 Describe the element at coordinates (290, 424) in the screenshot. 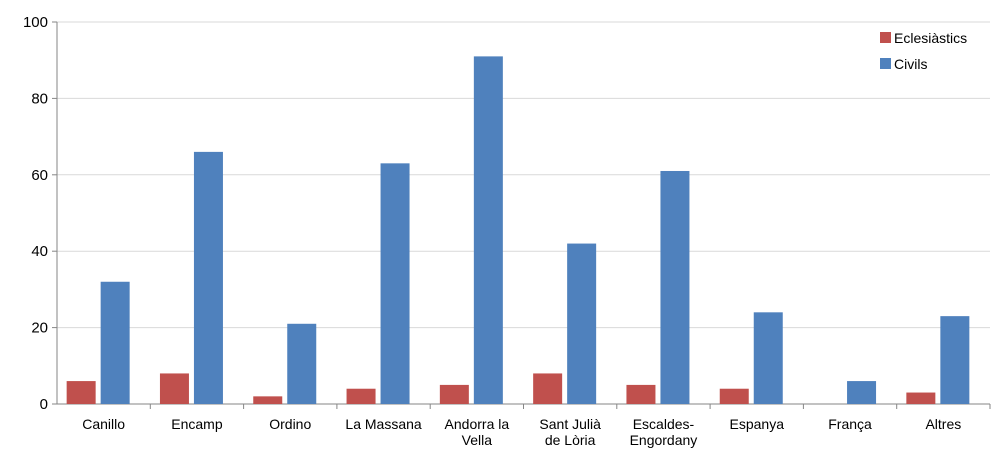

I see `x-tick-label: Ordino` at that location.